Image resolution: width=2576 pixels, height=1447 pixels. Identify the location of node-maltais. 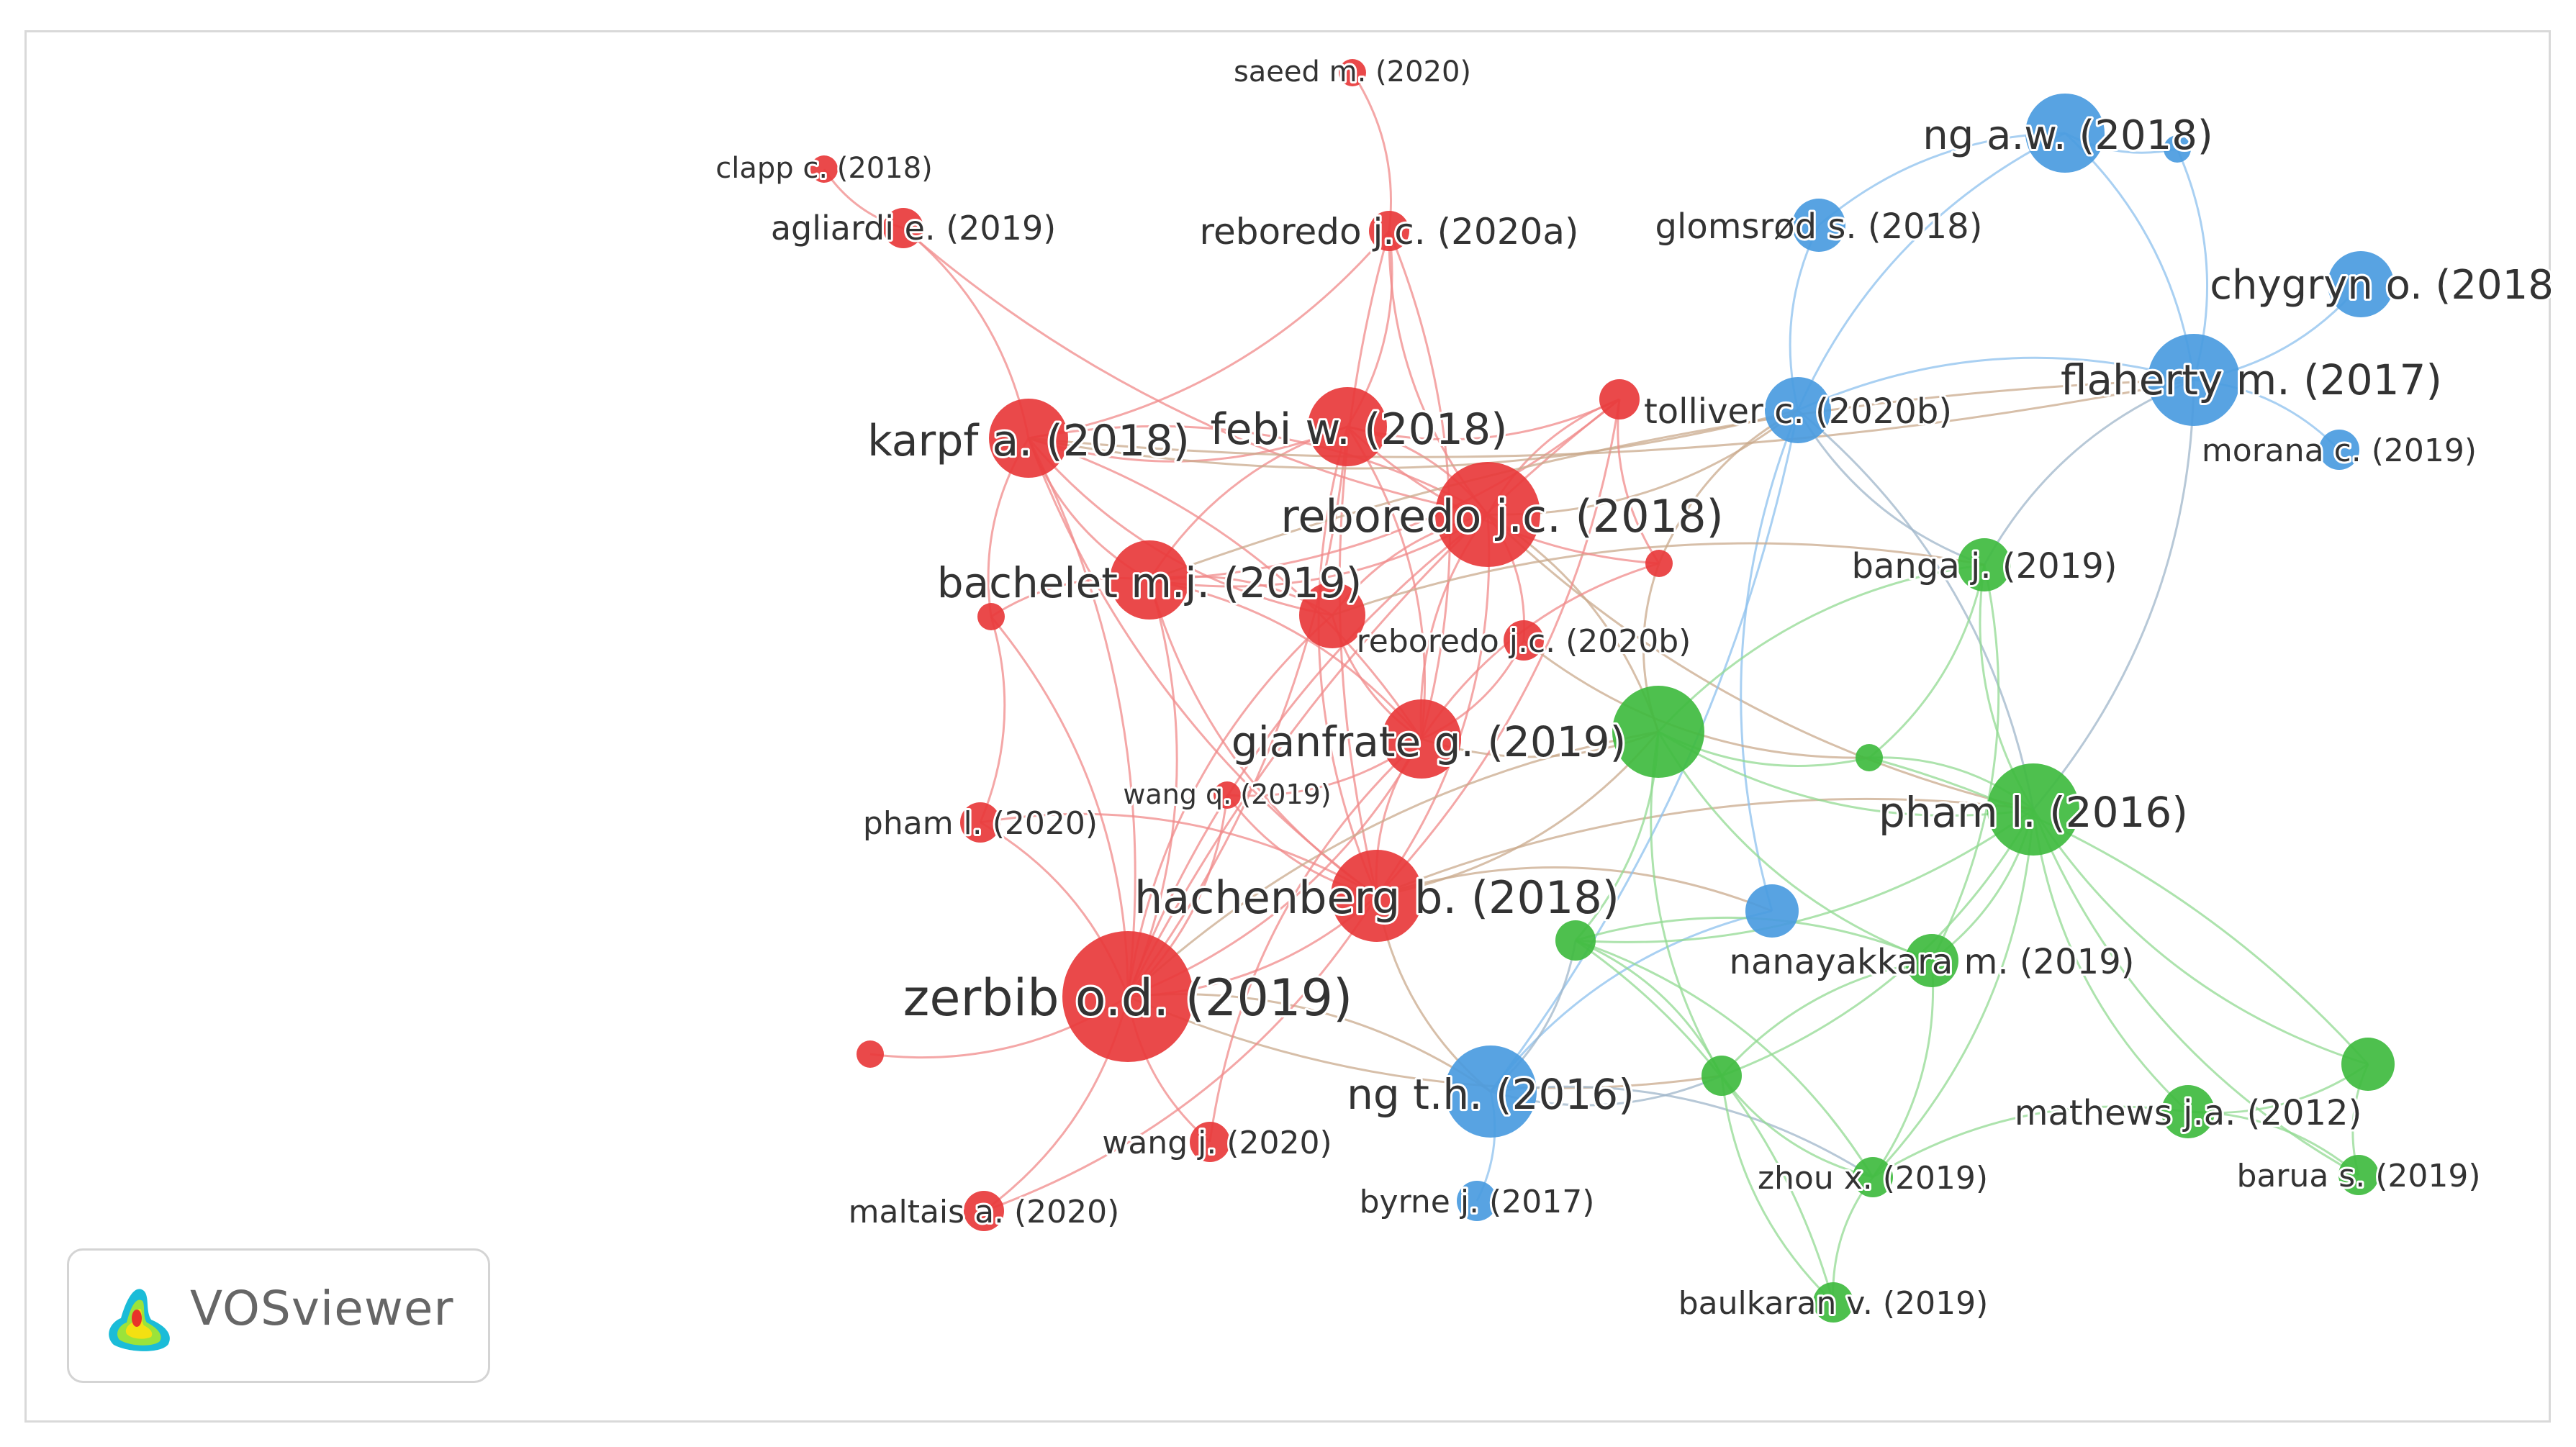
(984, 1211).